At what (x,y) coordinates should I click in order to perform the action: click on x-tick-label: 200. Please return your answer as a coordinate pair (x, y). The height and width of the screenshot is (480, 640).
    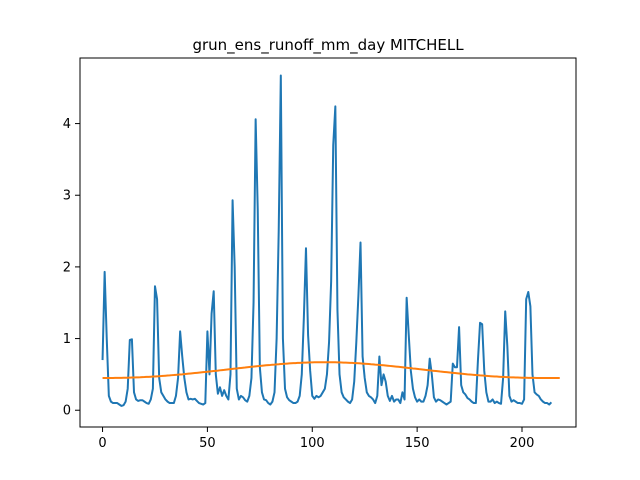
    Looking at the image, I should click on (522, 443).